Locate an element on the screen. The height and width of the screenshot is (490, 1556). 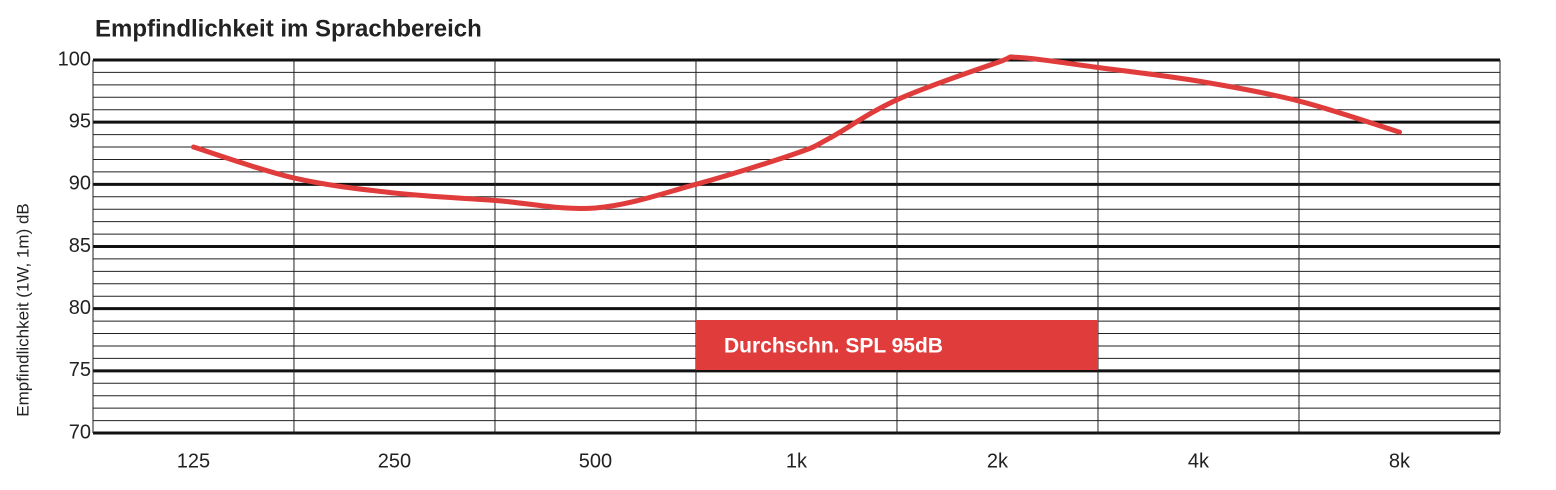
chart-title: Empfindlichkeit im Sprachbereich is located at coordinates (288, 28).